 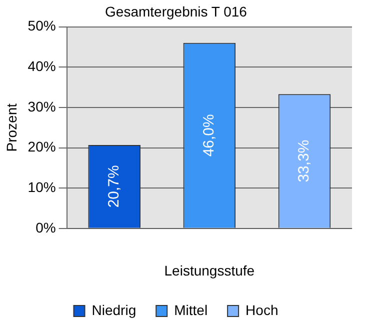 What do you see at coordinates (176, 11) in the screenshot?
I see `chart-title: Gesamtergebnis T 016` at bounding box center [176, 11].